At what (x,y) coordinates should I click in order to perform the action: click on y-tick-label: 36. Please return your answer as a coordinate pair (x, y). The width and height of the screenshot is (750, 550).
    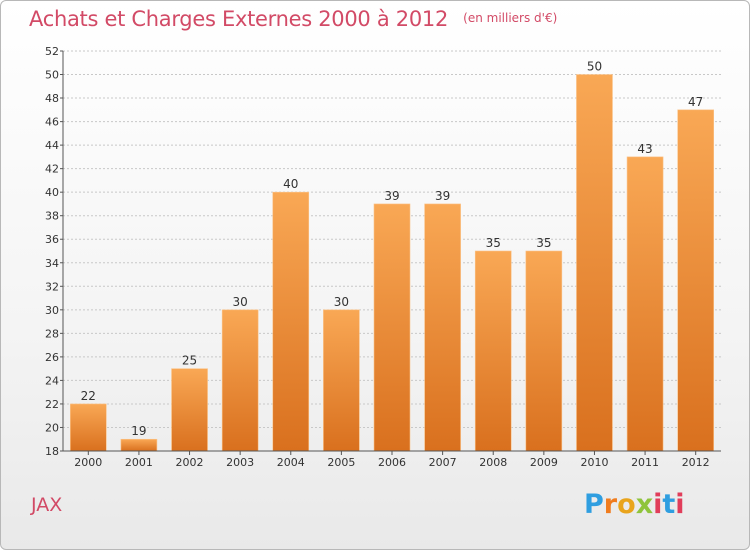
    Looking at the image, I should click on (52, 239).